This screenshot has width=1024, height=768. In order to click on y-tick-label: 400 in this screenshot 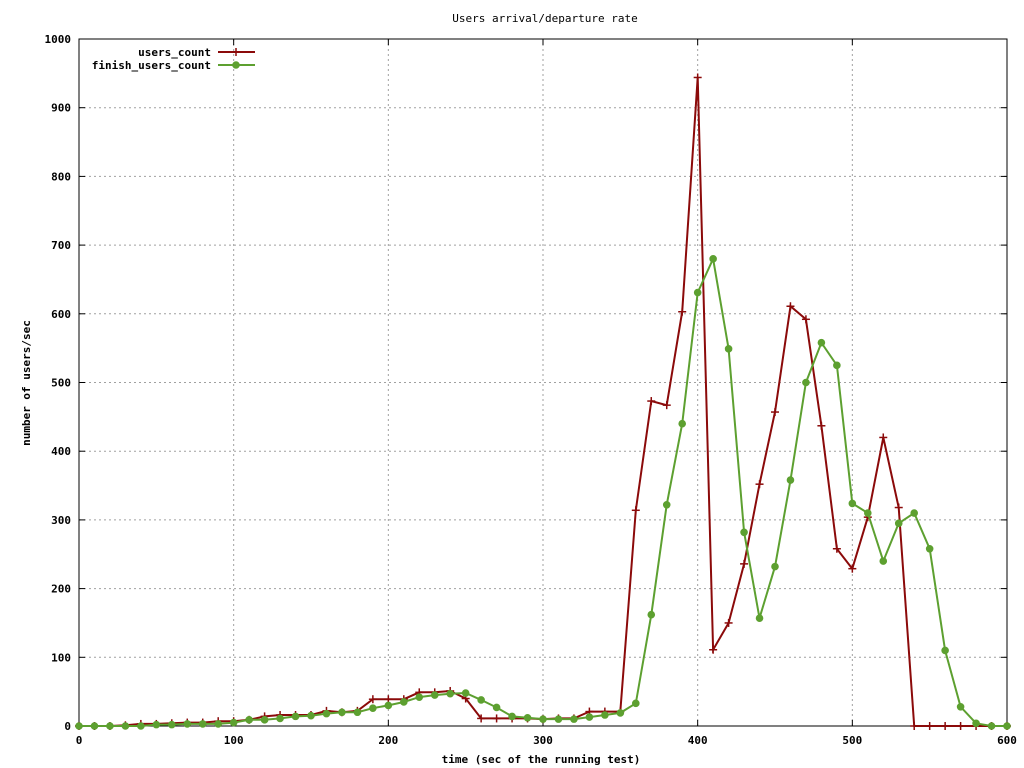, I will do `click(61, 451)`.